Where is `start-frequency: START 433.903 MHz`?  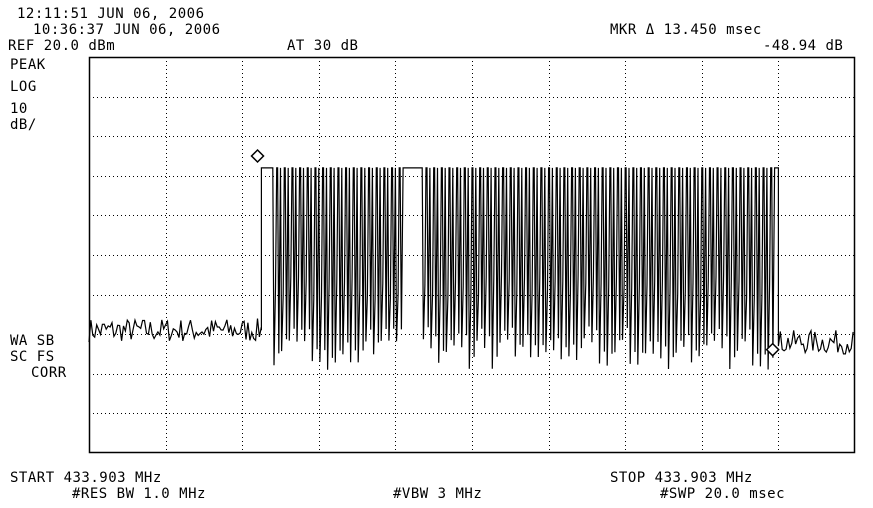
start-frequency: START 433.903 MHz is located at coordinates (86, 478).